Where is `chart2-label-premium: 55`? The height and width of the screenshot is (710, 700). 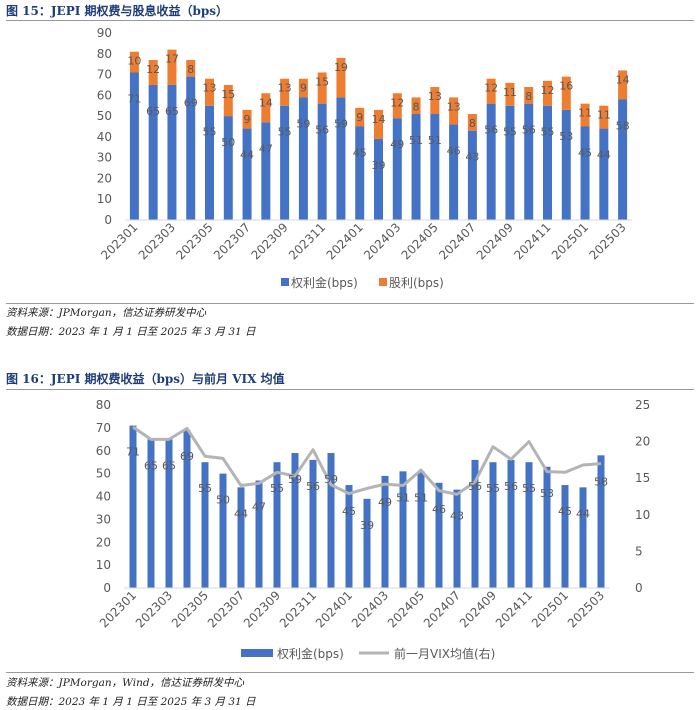
chart2-label-premium: 55 is located at coordinates (493, 488).